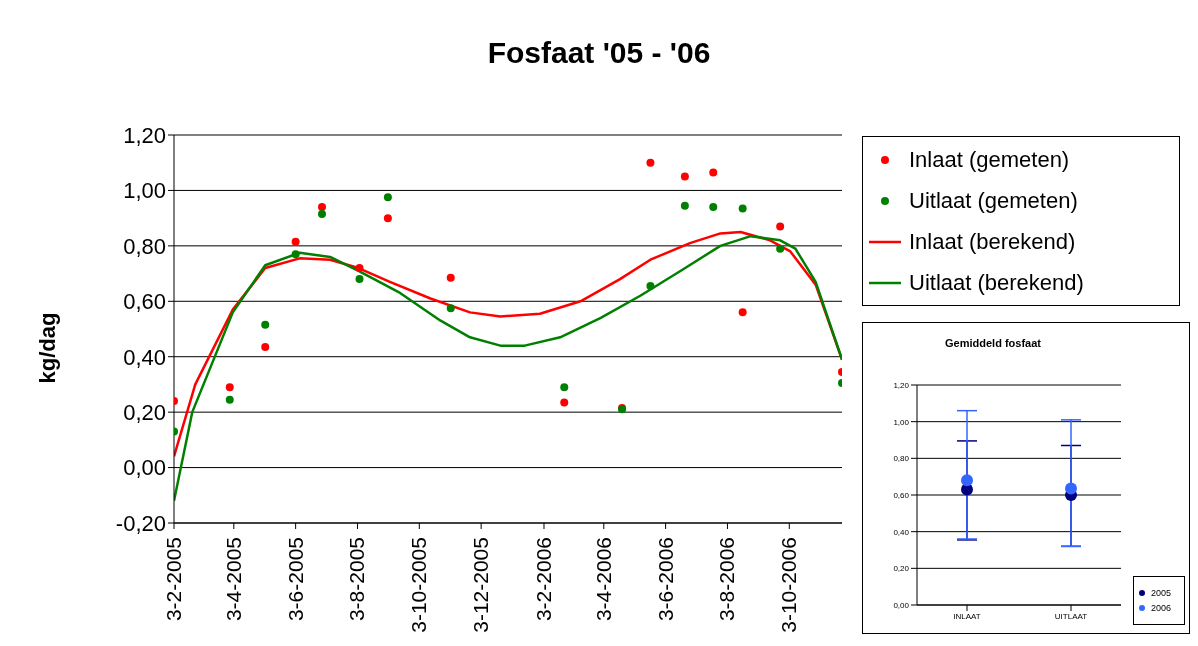 The height and width of the screenshot is (646, 1198). What do you see at coordinates (993, 200) in the screenshot?
I see `legend-label: Uitlaat (gemeten)` at bounding box center [993, 200].